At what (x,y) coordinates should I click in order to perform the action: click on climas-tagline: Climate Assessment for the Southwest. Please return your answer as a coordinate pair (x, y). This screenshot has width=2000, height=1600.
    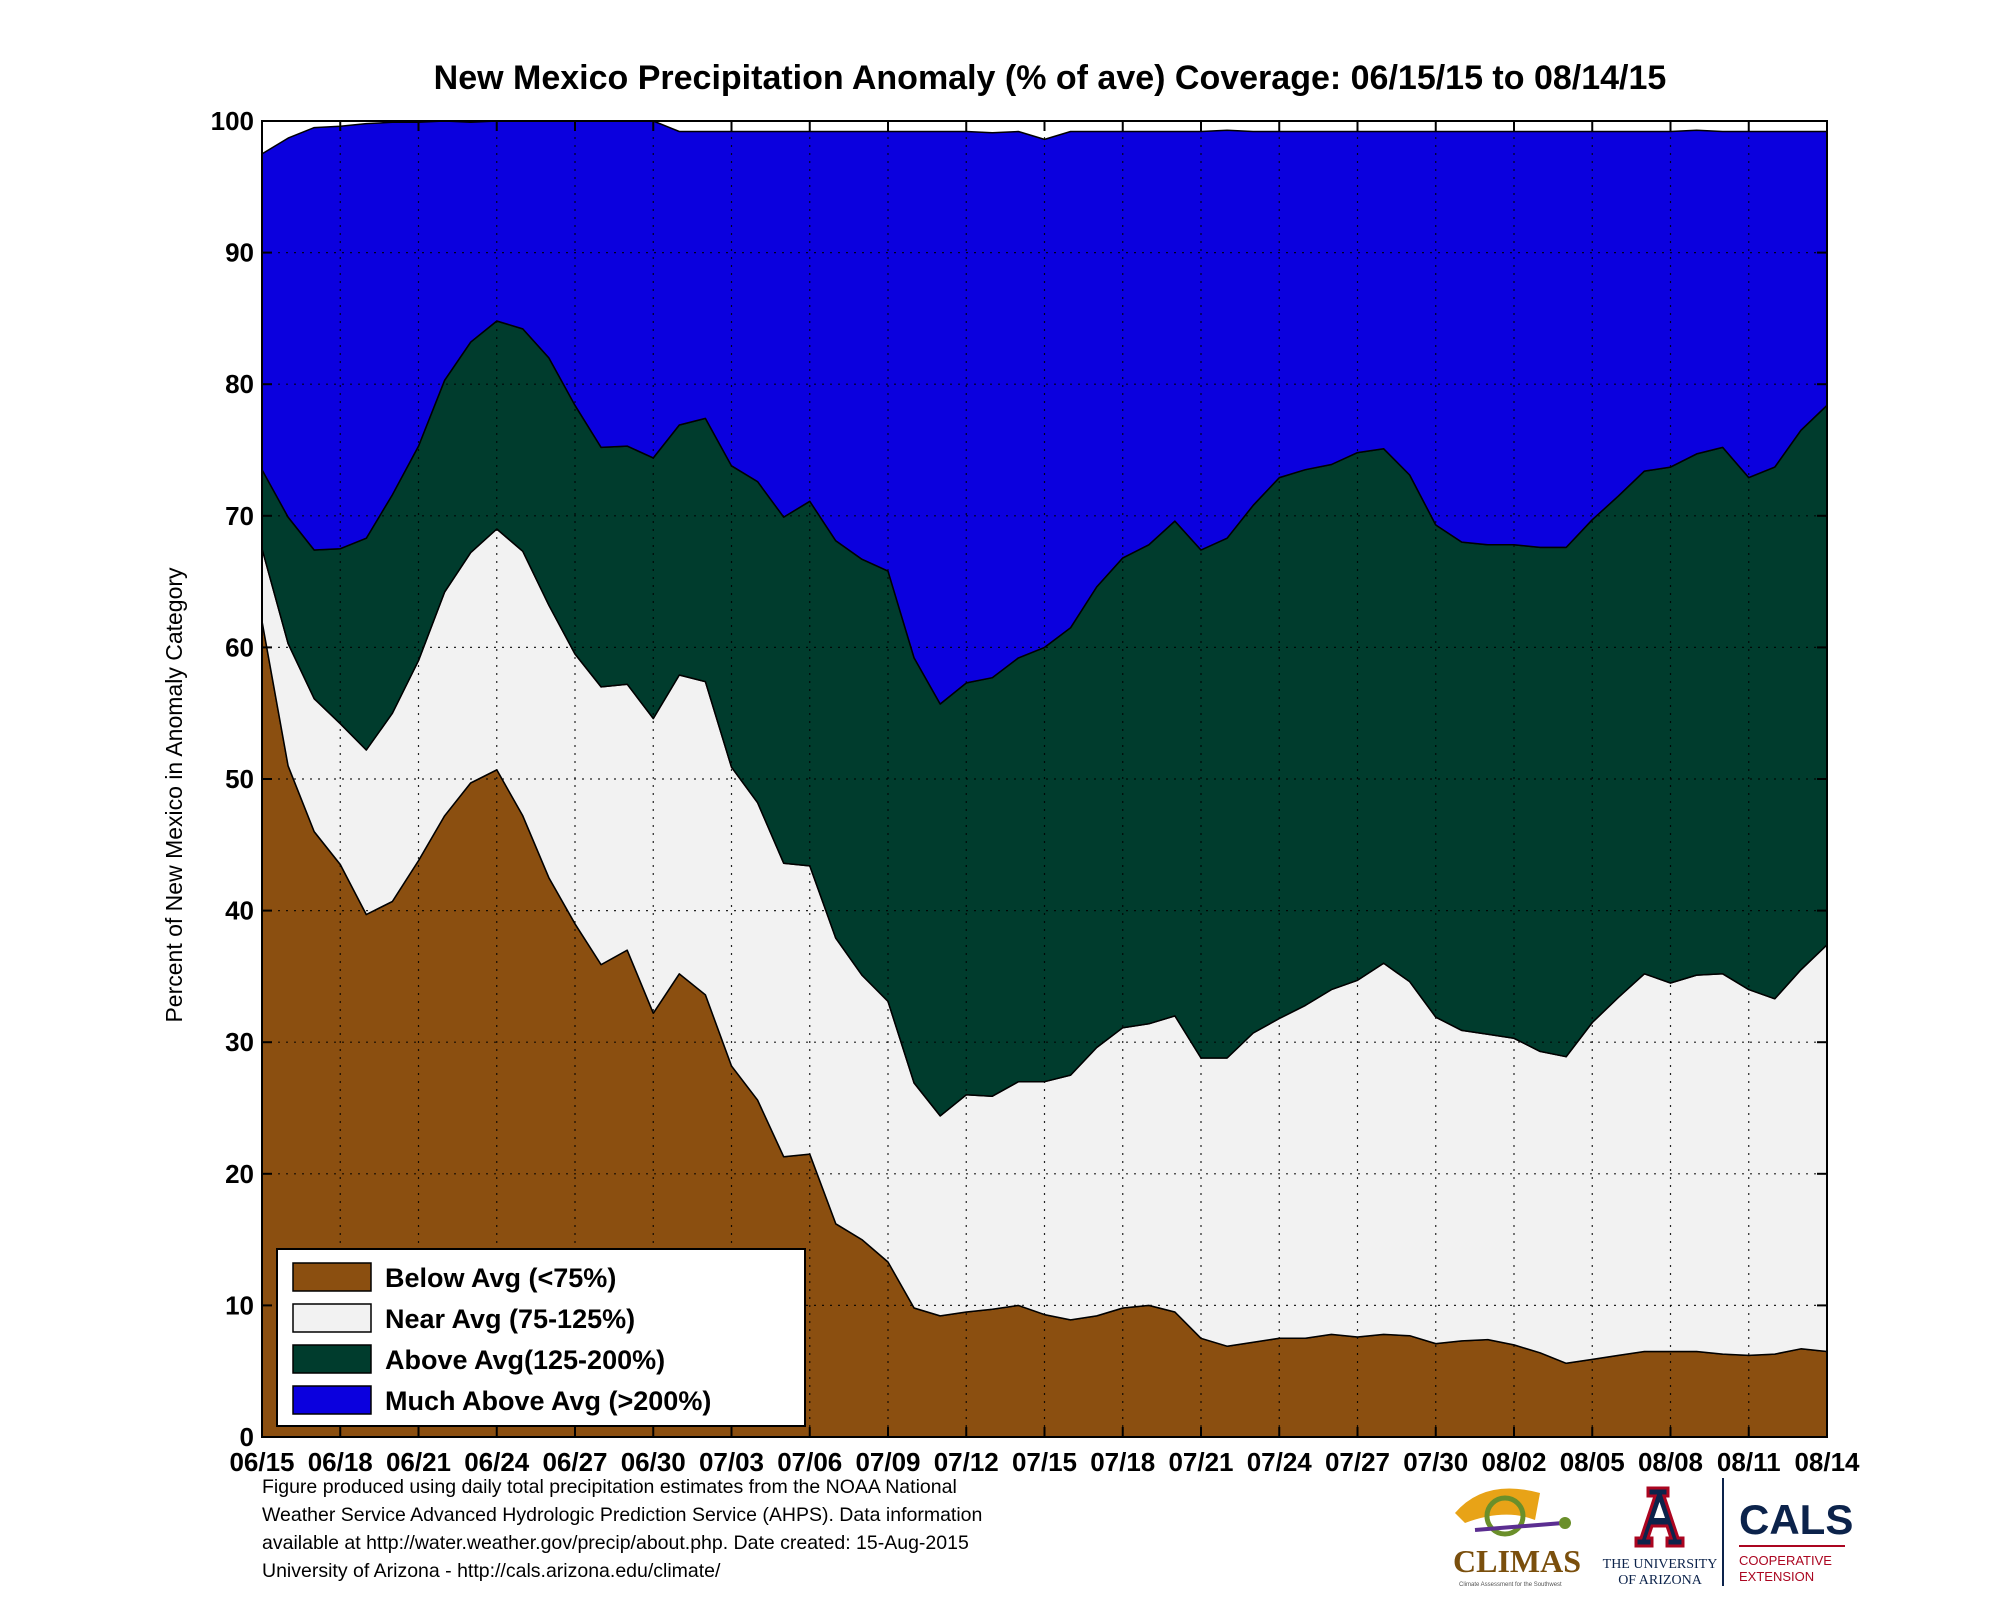
    Looking at the image, I should click on (1510, 1585).